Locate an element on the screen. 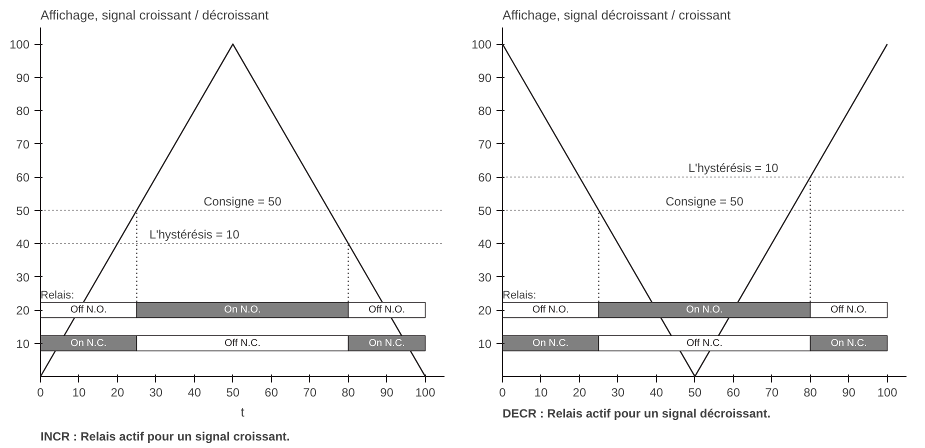 The width and height of the screenshot is (925, 448). x-axis-title: t is located at coordinates (242, 412).